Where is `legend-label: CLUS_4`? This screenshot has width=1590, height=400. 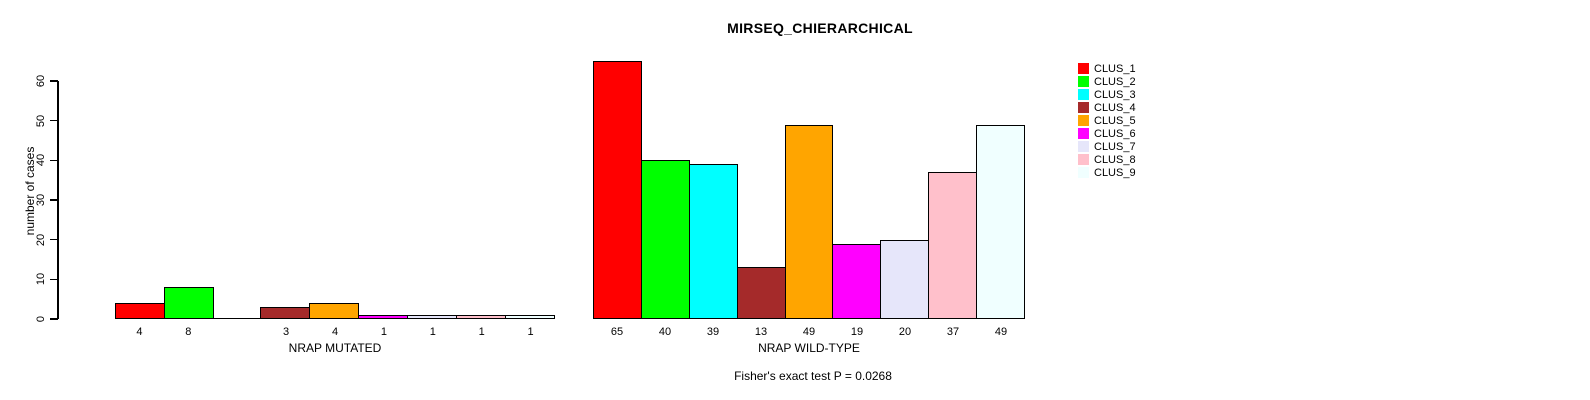 legend-label: CLUS_4 is located at coordinates (1115, 107).